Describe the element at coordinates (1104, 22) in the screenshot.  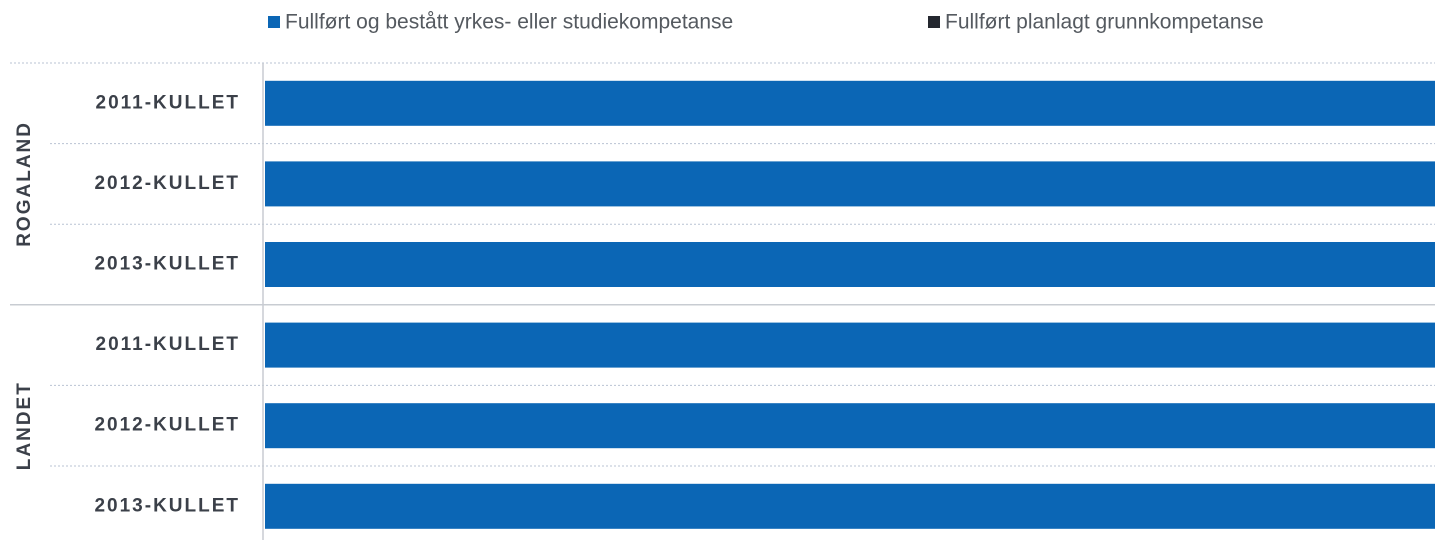
I see `legend-label: Fullført planlagt grunnkompetanse` at that location.